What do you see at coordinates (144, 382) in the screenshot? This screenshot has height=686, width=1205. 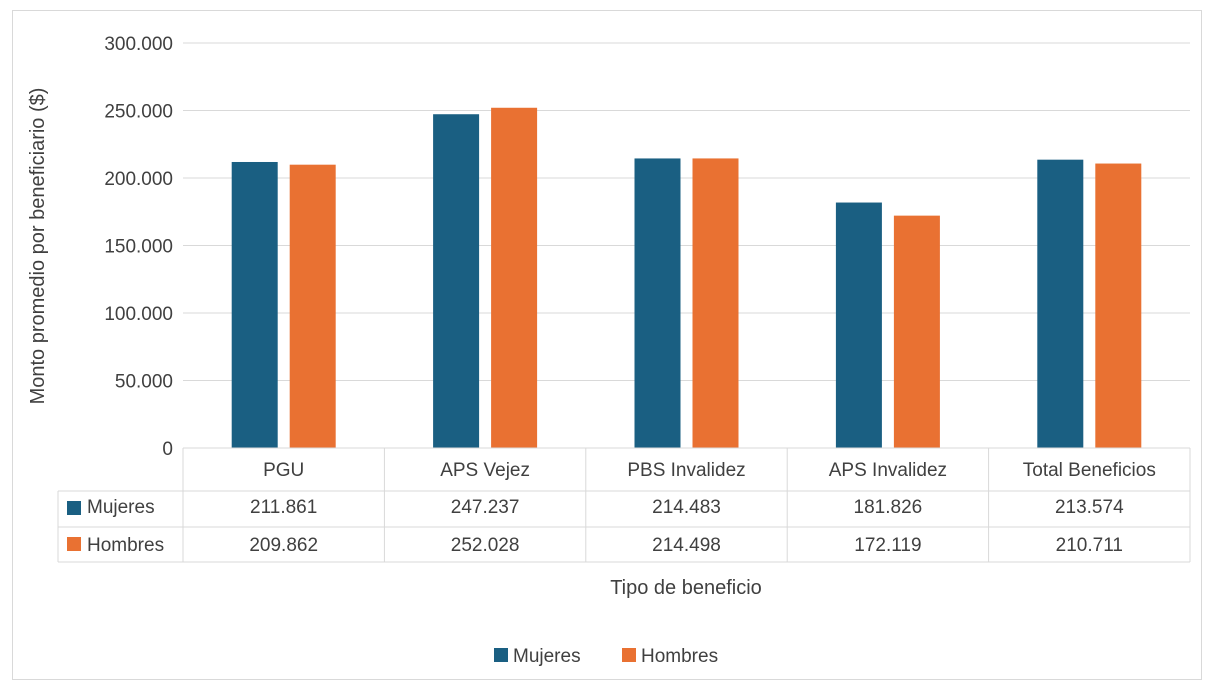 I see `y-tick-label: 50.000` at bounding box center [144, 382].